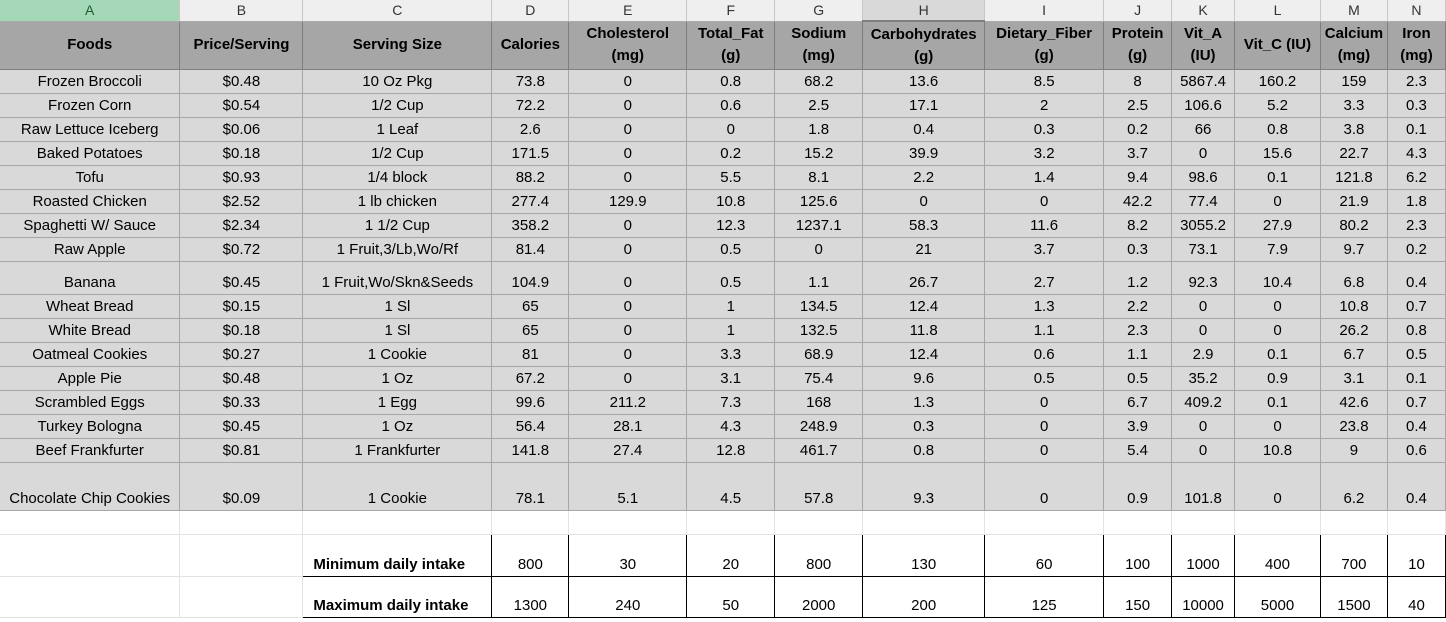 The image size is (1446, 622). Describe the element at coordinates (1203, 225) in the screenshot. I see `table-cell: 3055.2` at that location.